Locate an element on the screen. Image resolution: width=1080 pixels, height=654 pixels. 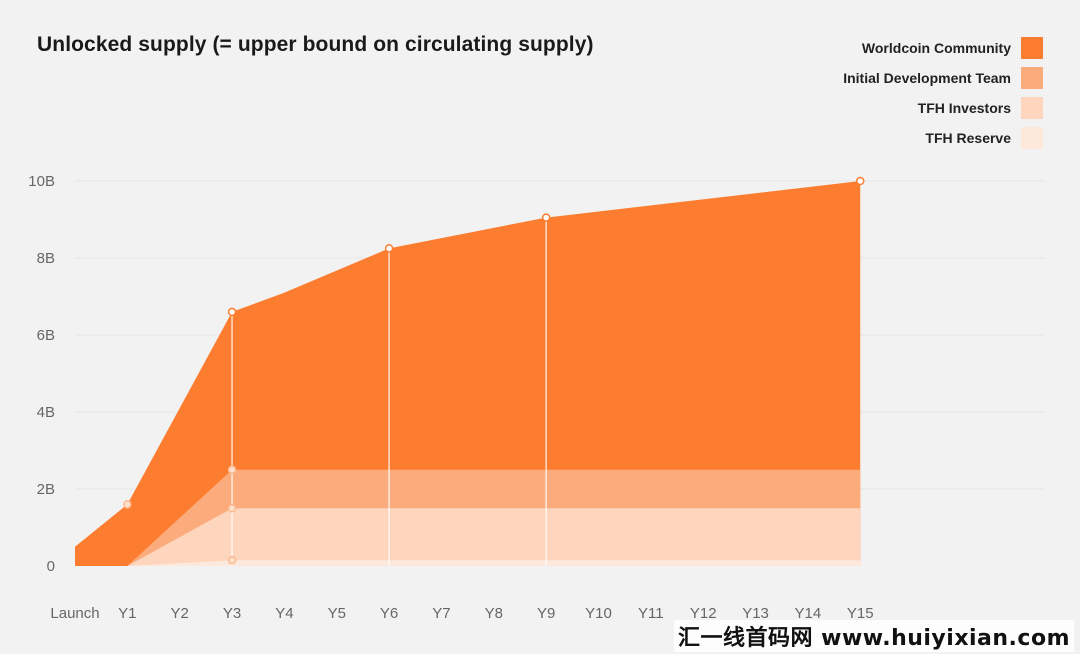
legend-item-tfh-investors: TFH Investors is located at coordinates (980, 108).